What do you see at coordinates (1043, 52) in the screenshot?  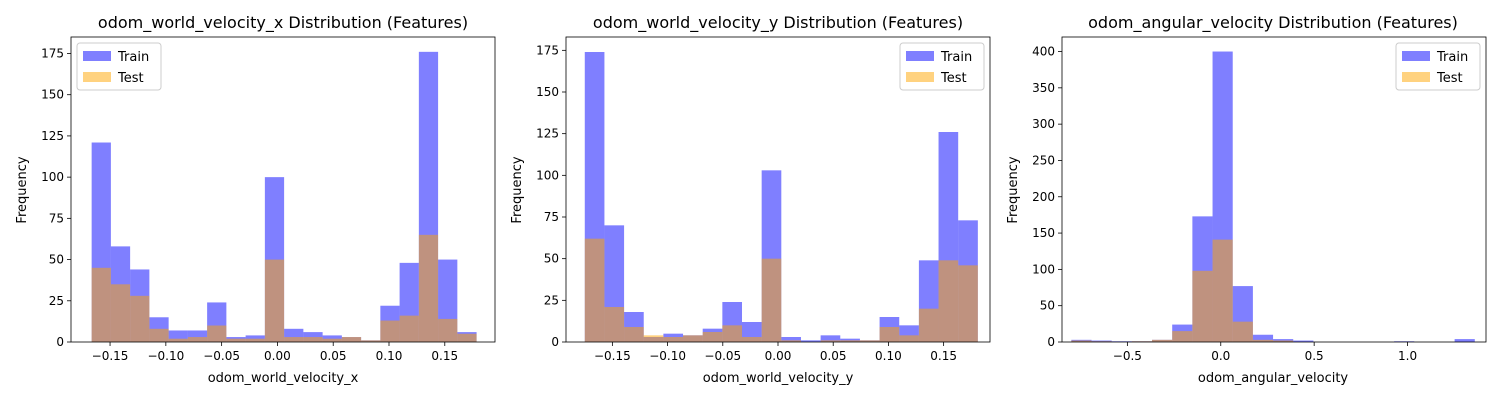 I see `y-tick-label: 400` at bounding box center [1043, 52].